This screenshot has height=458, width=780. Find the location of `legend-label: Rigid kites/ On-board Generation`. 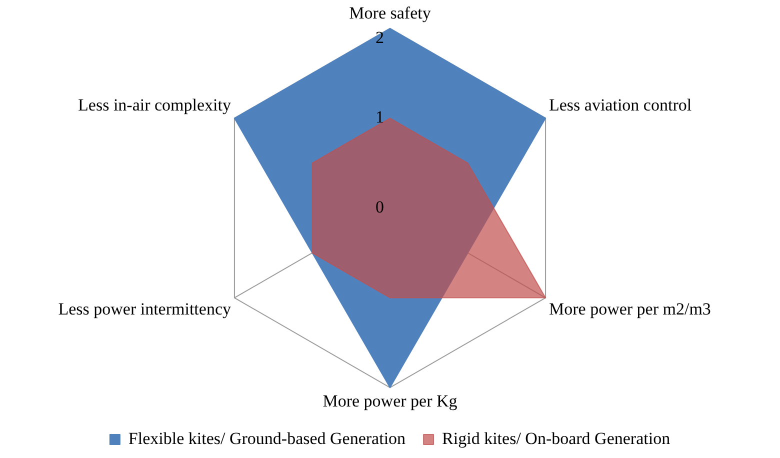

legend-label: Rigid kites/ On-board Generation is located at coordinates (556, 438).